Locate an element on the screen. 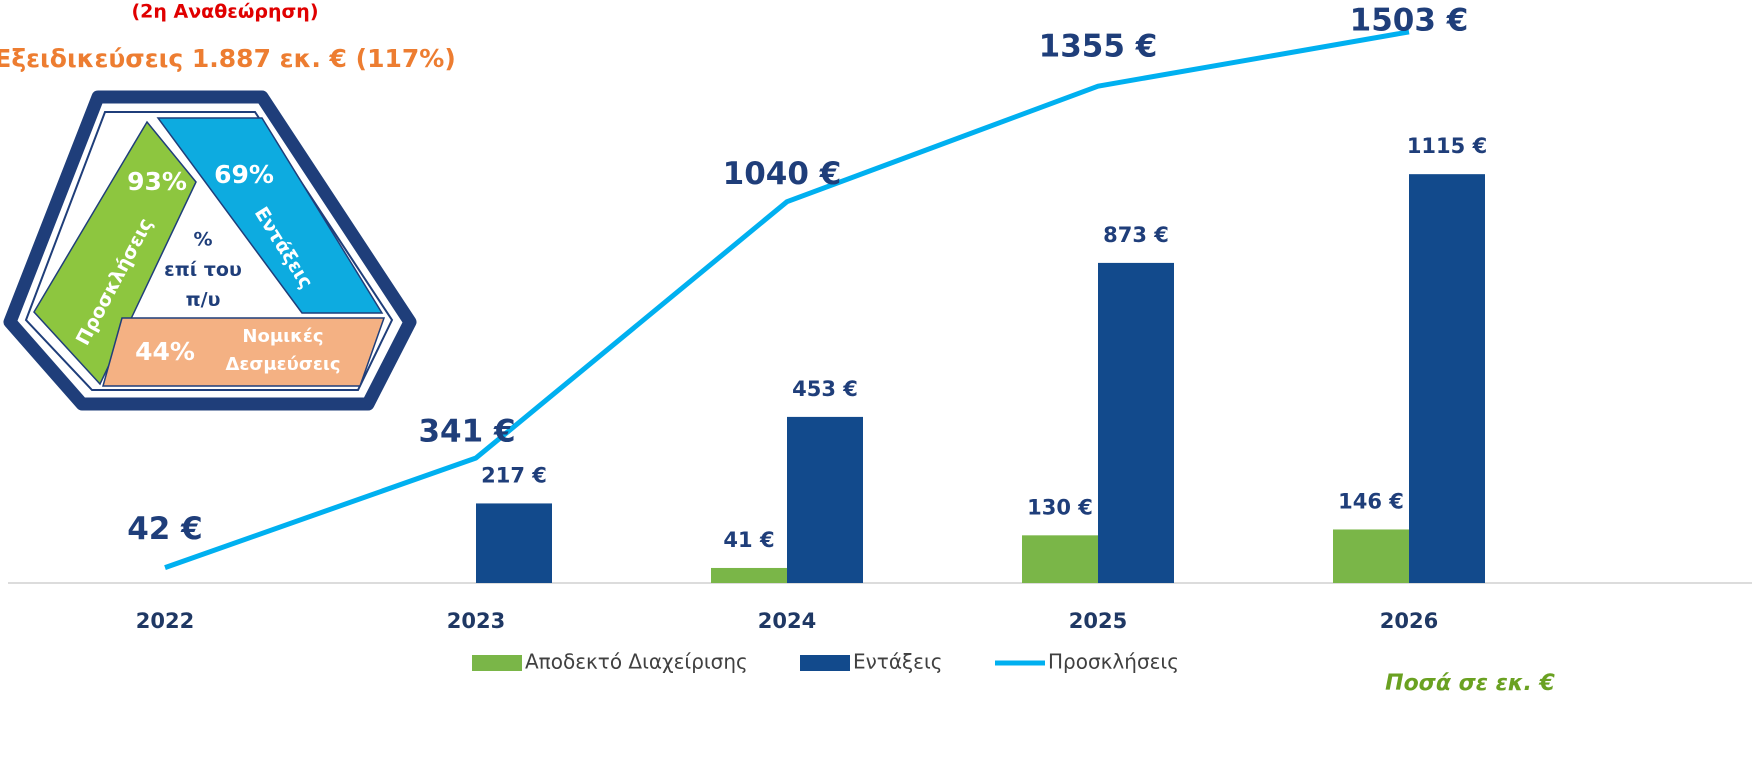  inset-orange is located at coordinates (244, 352).